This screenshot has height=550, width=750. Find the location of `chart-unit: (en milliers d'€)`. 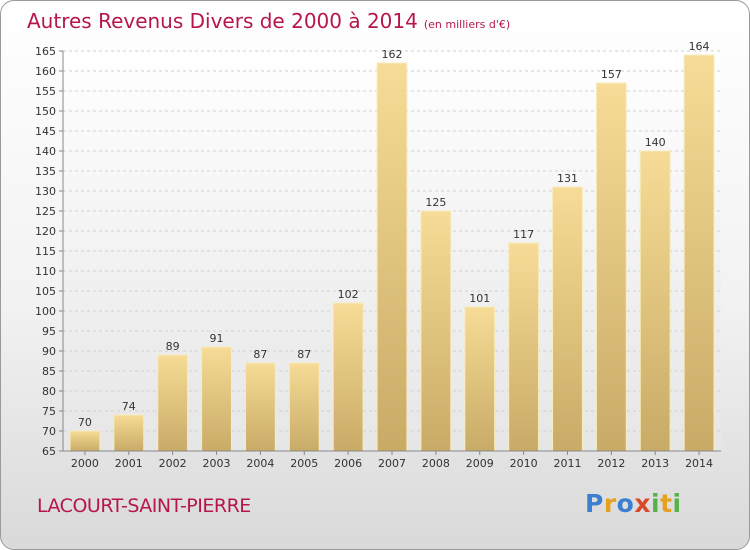

chart-unit: (en milliers d'€) is located at coordinates (467, 24).